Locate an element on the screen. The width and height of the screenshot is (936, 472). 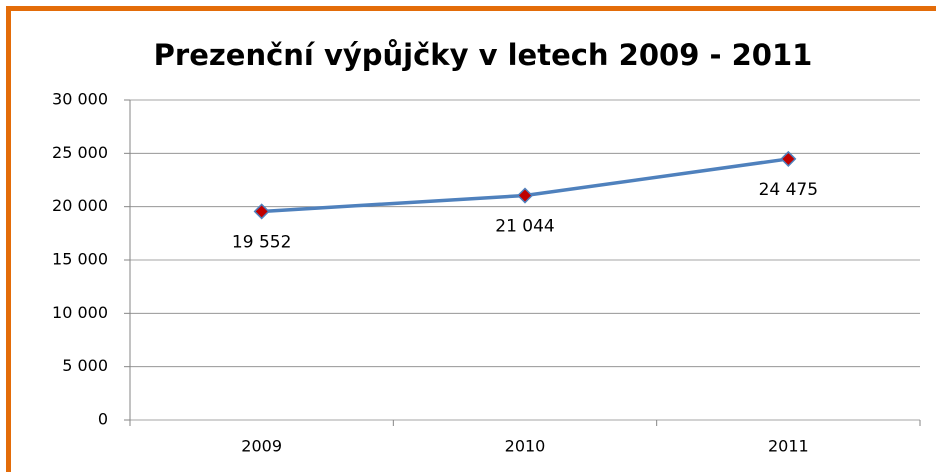
left-border is located at coordinates (8, 239).